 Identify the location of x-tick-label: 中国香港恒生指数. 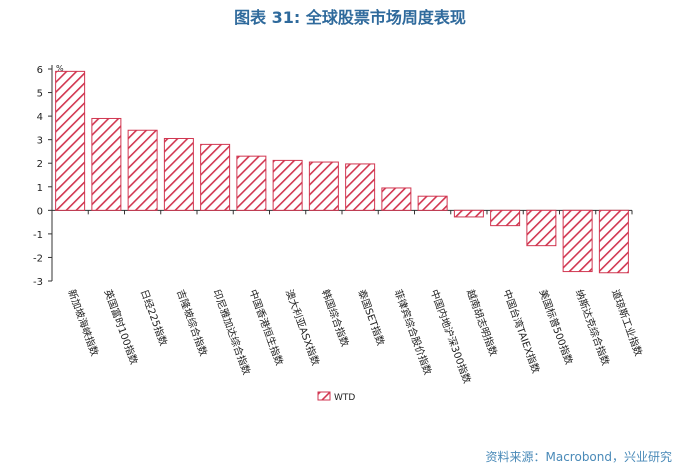
(267, 328).